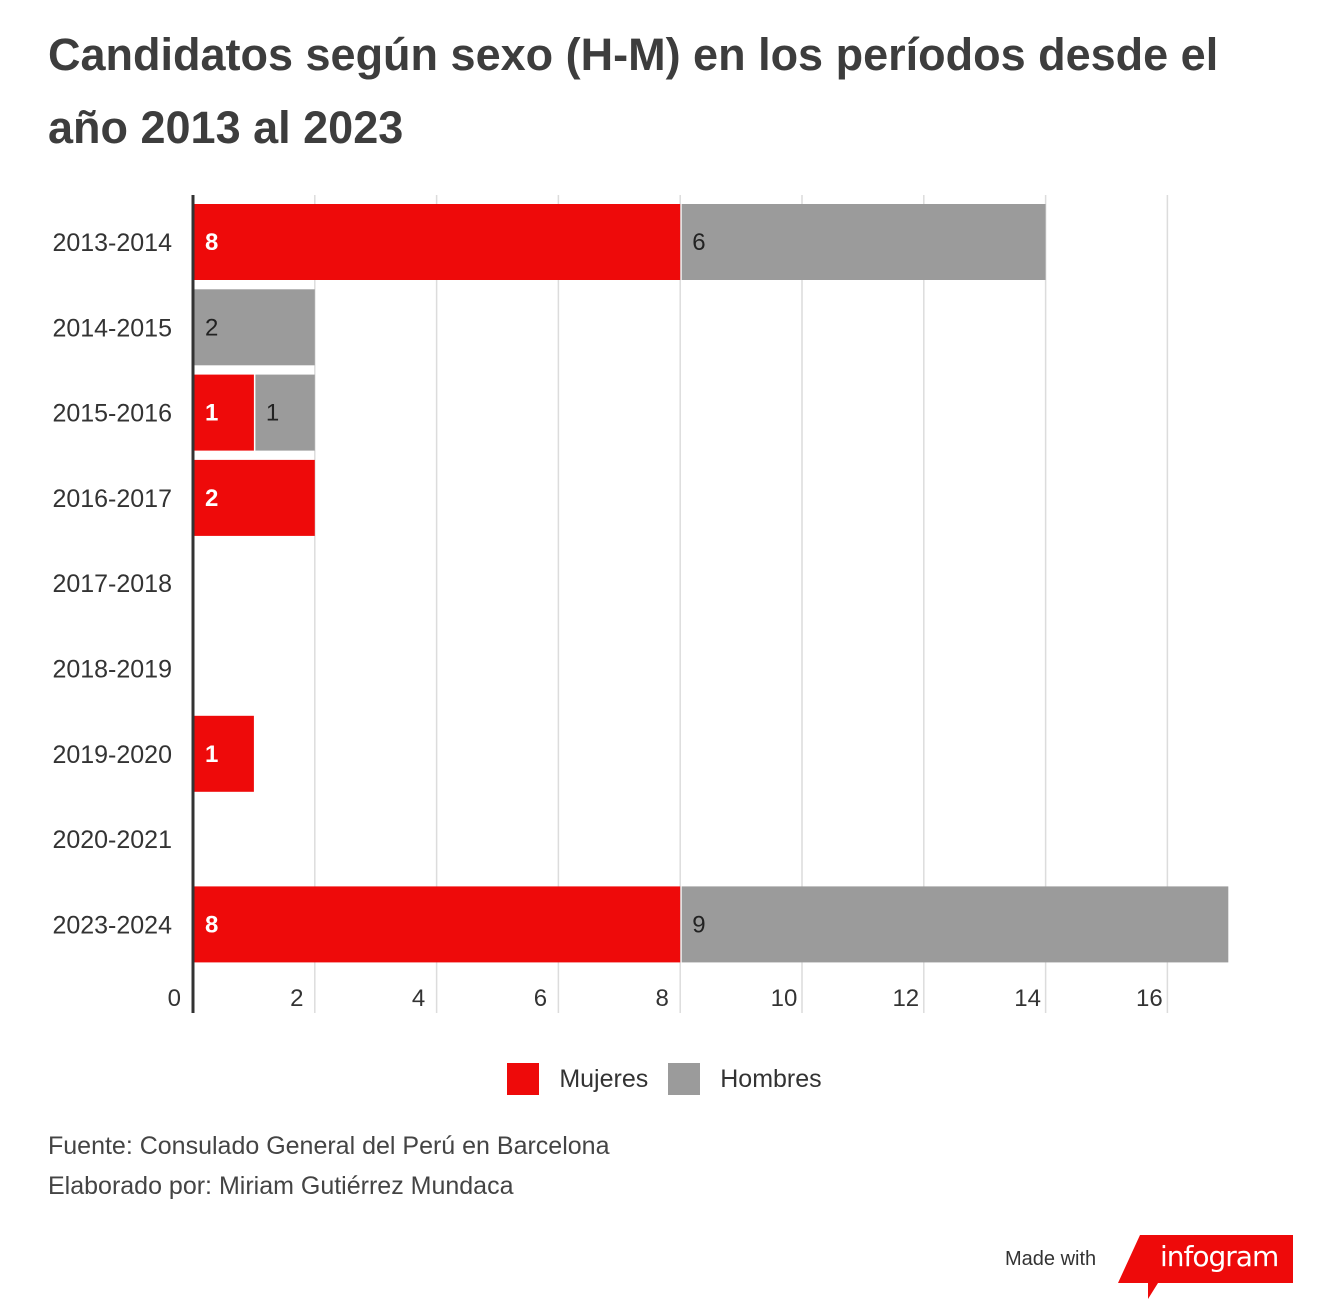 The image size is (1329, 1312). Describe the element at coordinates (784, 998) in the screenshot. I see `x-tick-label: 10` at that location.